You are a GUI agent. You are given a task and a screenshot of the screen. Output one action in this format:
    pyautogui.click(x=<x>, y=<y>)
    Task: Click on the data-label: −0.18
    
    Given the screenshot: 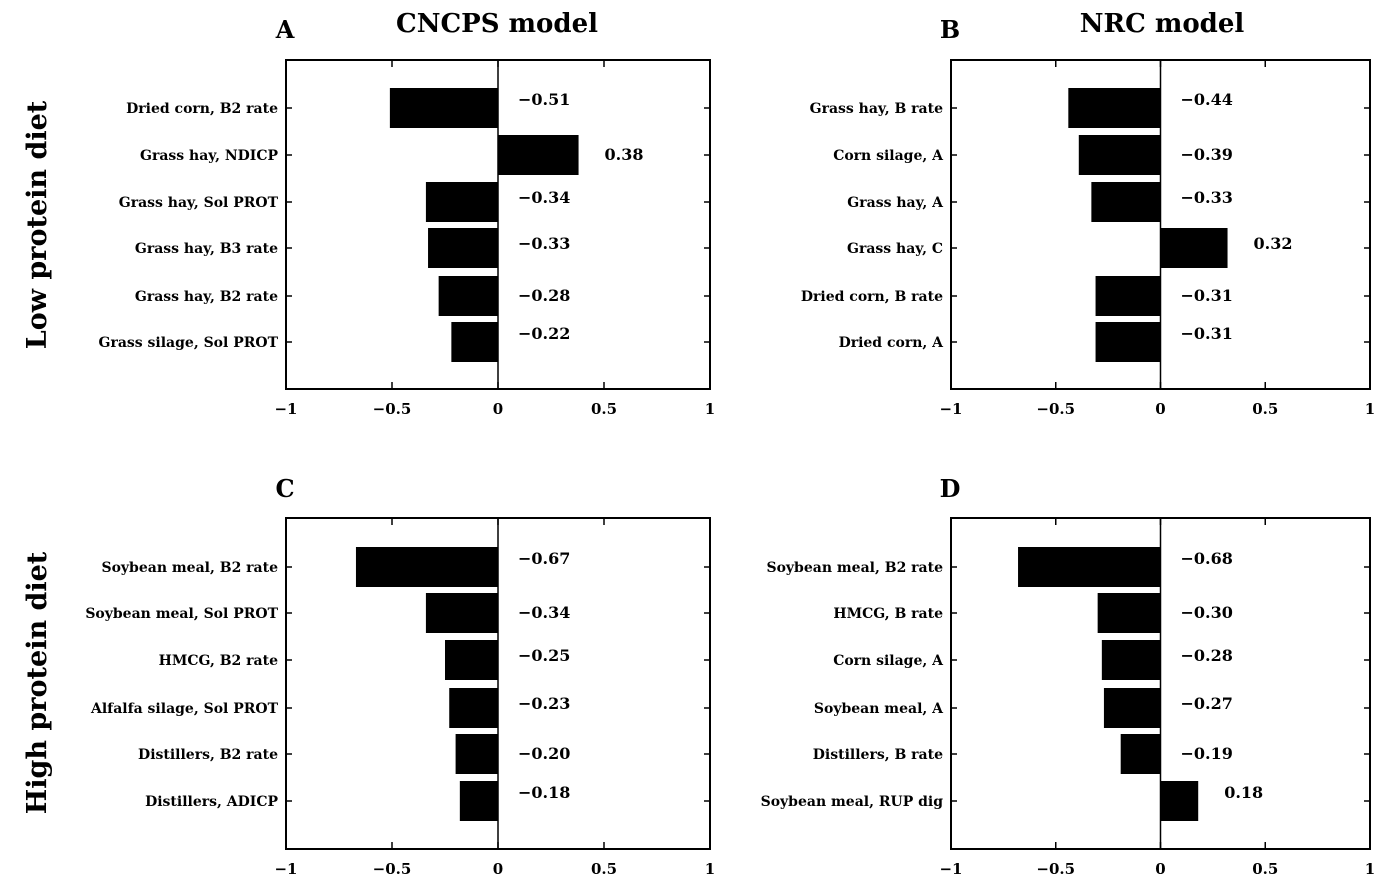 What is the action you would take?
    pyautogui.click(x=544, y=792)
    